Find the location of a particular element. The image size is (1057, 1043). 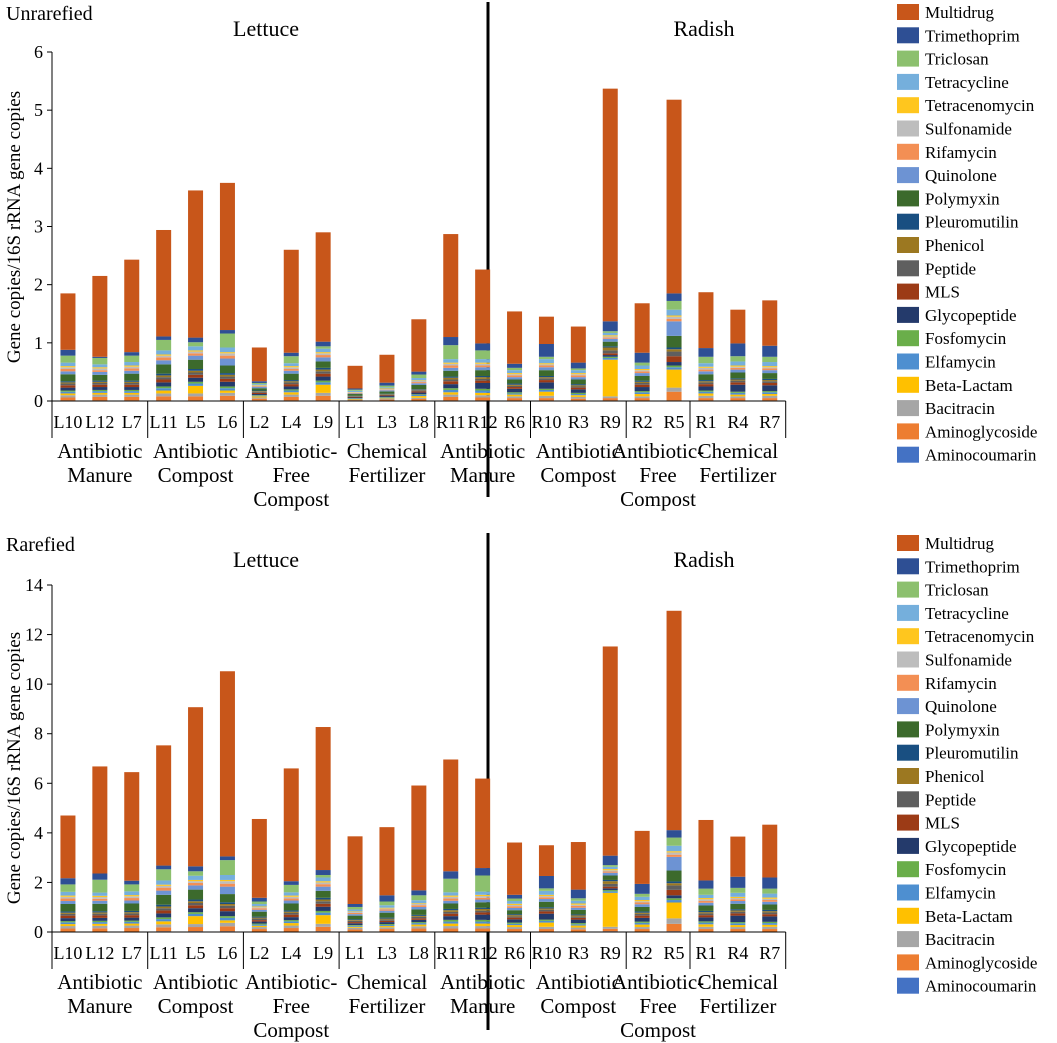

bar-stack-R4 is located at coordinates (738, 884).